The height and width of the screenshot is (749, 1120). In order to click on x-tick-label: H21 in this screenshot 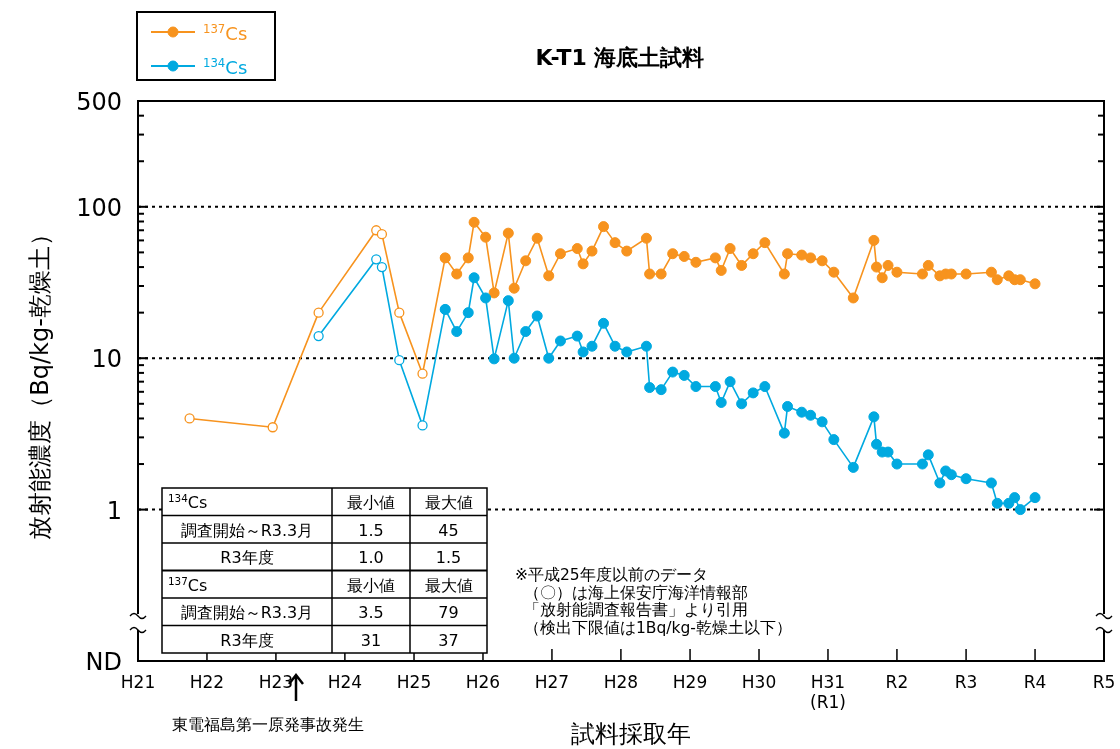, I will do `click(138, 682)`.